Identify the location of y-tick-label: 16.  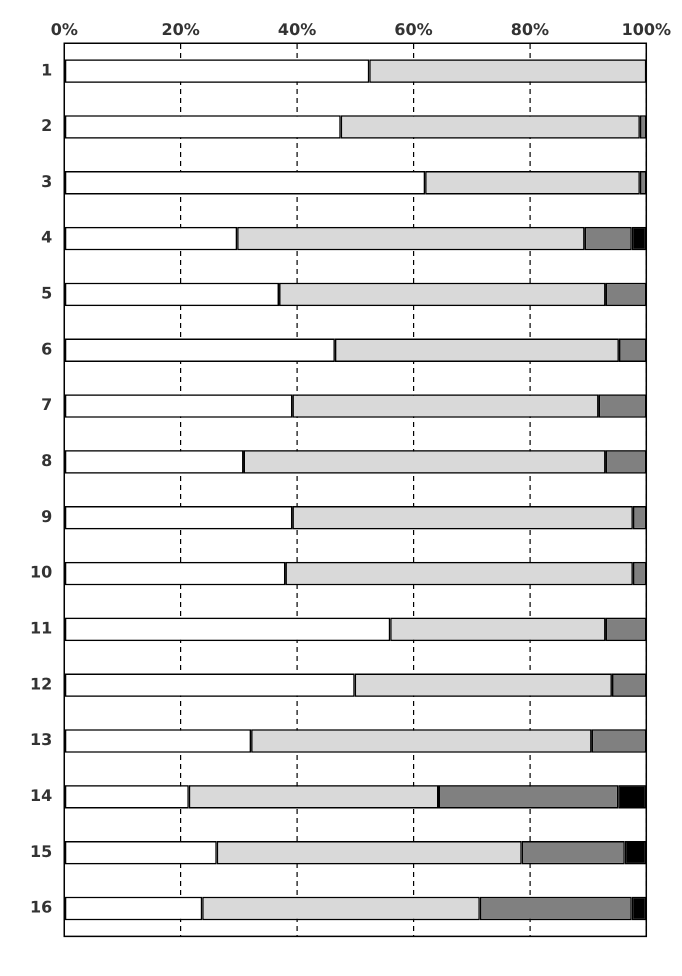
(41, 907).